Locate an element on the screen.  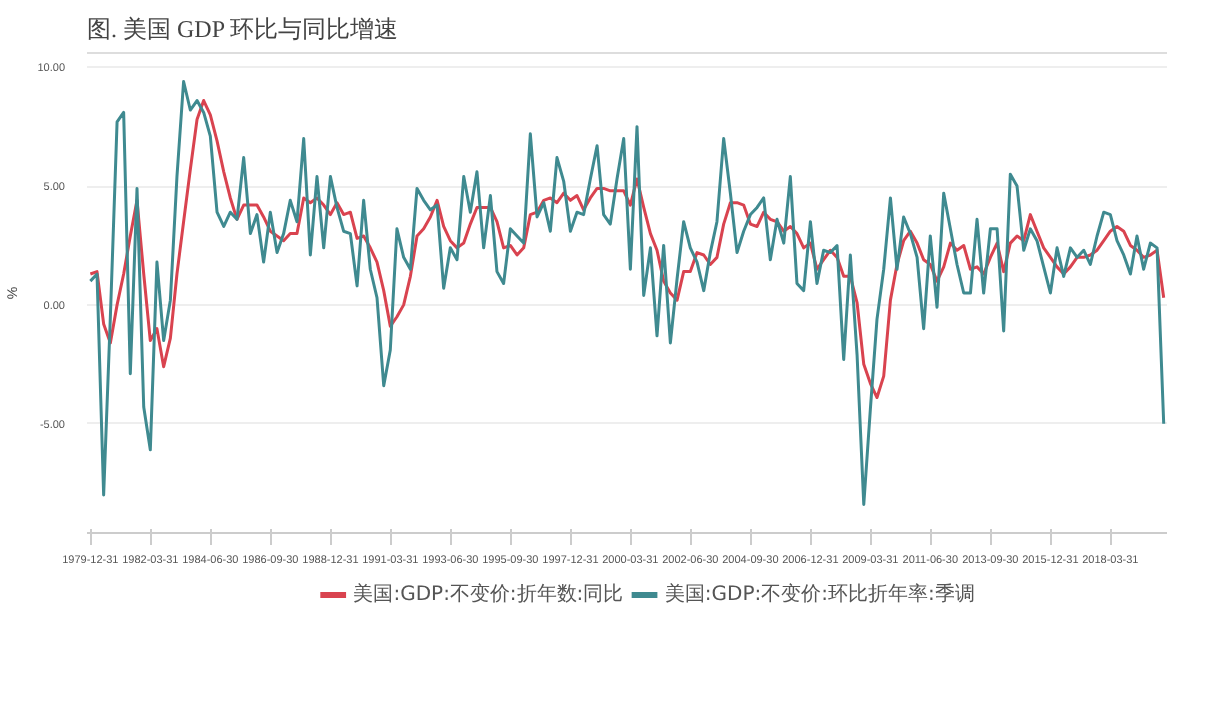
legend-label: 美国:GDP:不变价:折年数:同比 is located at coordinates (488, 594).